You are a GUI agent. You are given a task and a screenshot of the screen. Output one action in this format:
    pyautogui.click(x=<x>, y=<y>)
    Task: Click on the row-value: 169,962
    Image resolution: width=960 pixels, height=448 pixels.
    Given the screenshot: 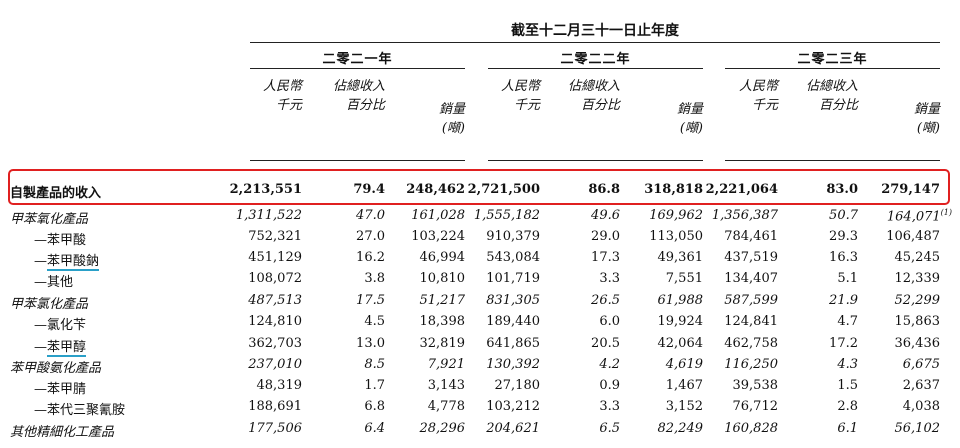 What is the action you would take?
    pyautogui.click(x=676, y=215)
    